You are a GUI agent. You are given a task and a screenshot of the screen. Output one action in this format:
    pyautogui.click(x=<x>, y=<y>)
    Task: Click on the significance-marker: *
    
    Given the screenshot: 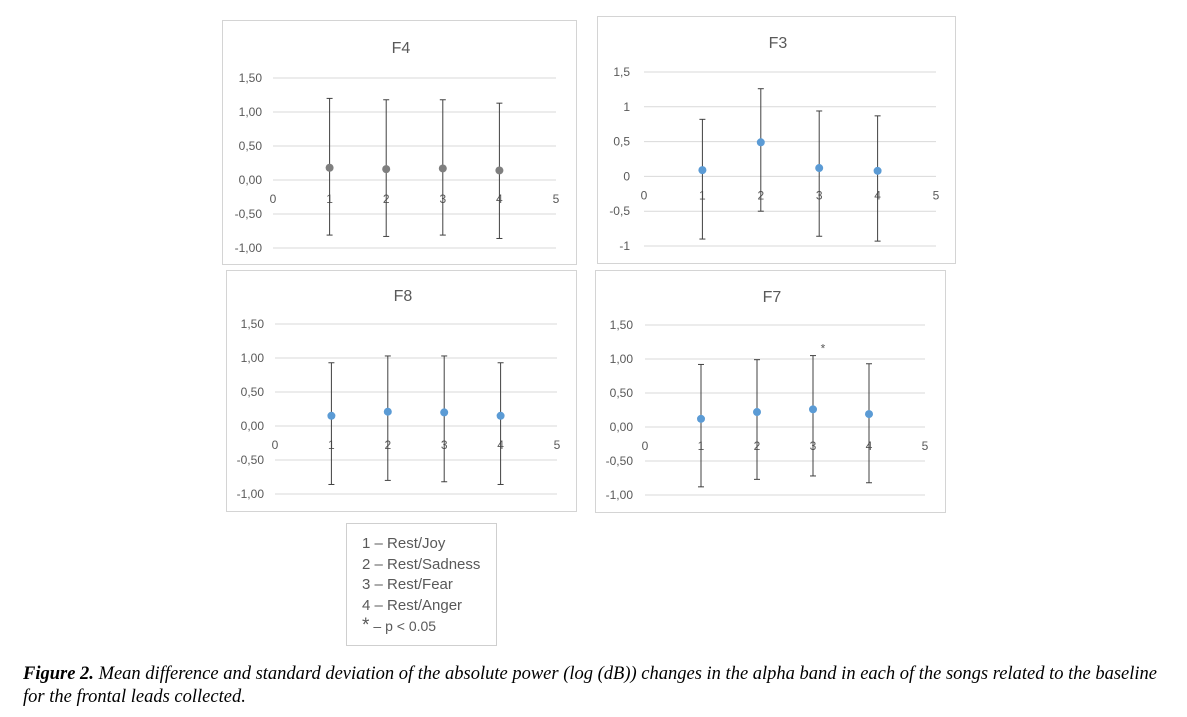 What is the action you would take?
    pyautogui.click(x=823, y=349)
    